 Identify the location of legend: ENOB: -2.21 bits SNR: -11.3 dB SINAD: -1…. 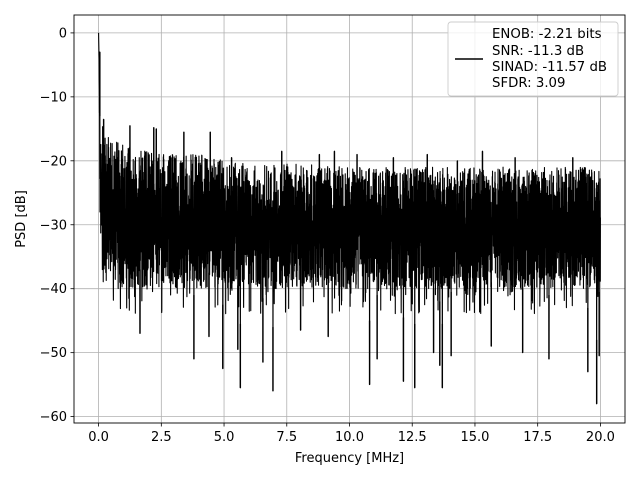
(533, 59).